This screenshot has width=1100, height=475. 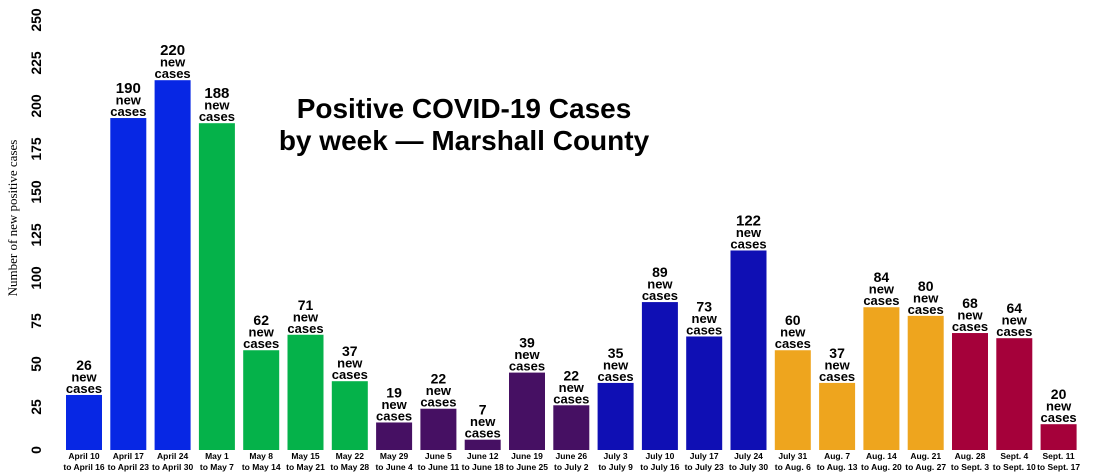 I want to click on x-tick-label-line-2: to June 11, so click(x=439, y=467).